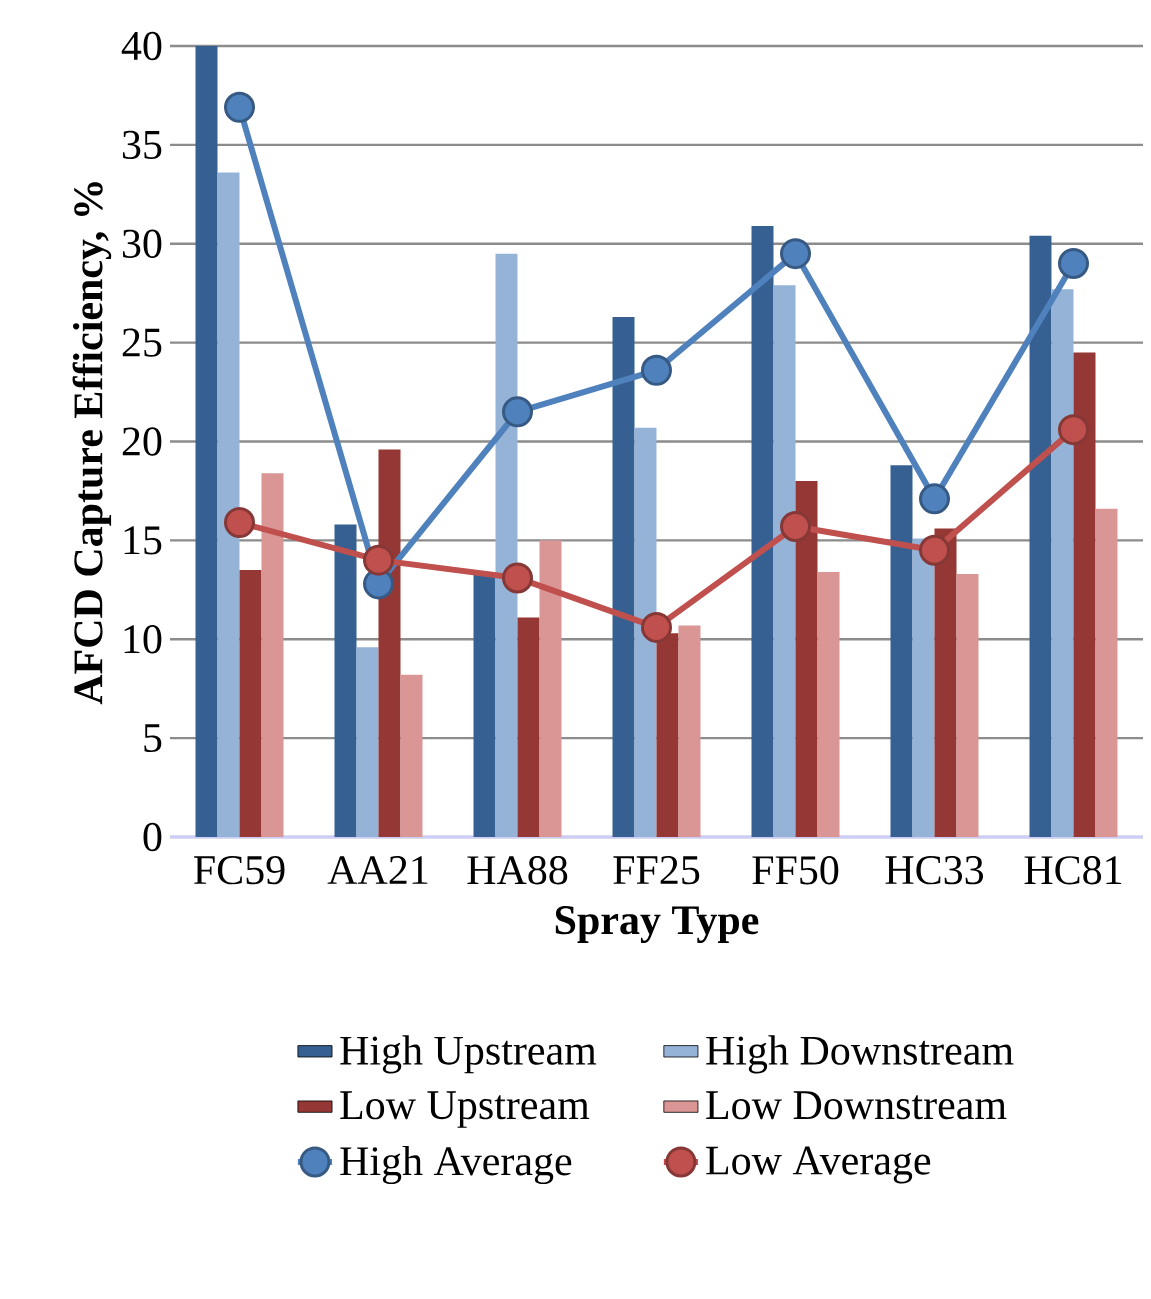 The width and height of the screenshot is (1151, 1299). Describe the element at coordinates (795, 870) in the screenshot. I see `x-tick-label: FF50` at that location.